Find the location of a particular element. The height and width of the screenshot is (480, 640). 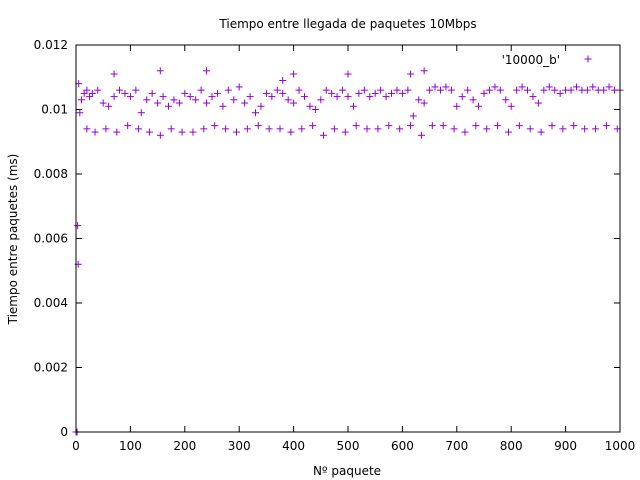

y-axis-label: Tiempo entre paquetes (ms) is located at coordinates (13, 240).